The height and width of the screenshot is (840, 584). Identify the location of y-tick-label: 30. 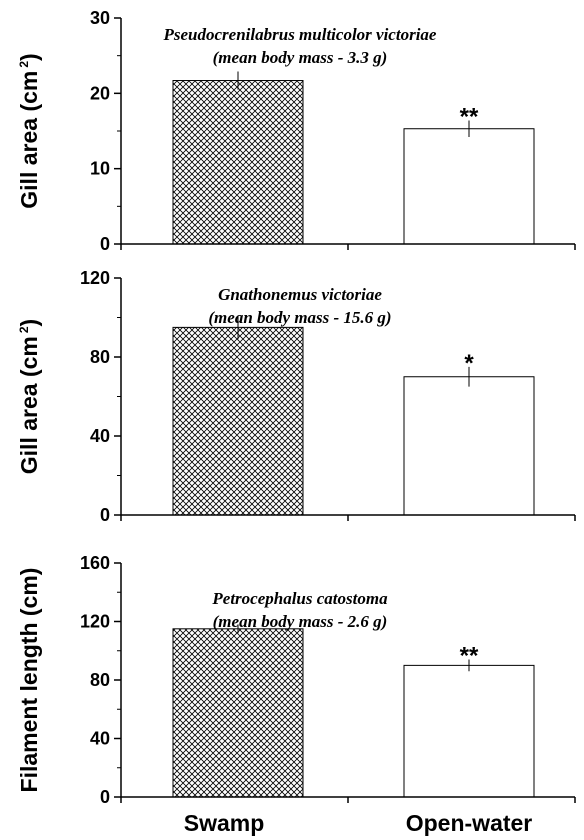
(100, 18).